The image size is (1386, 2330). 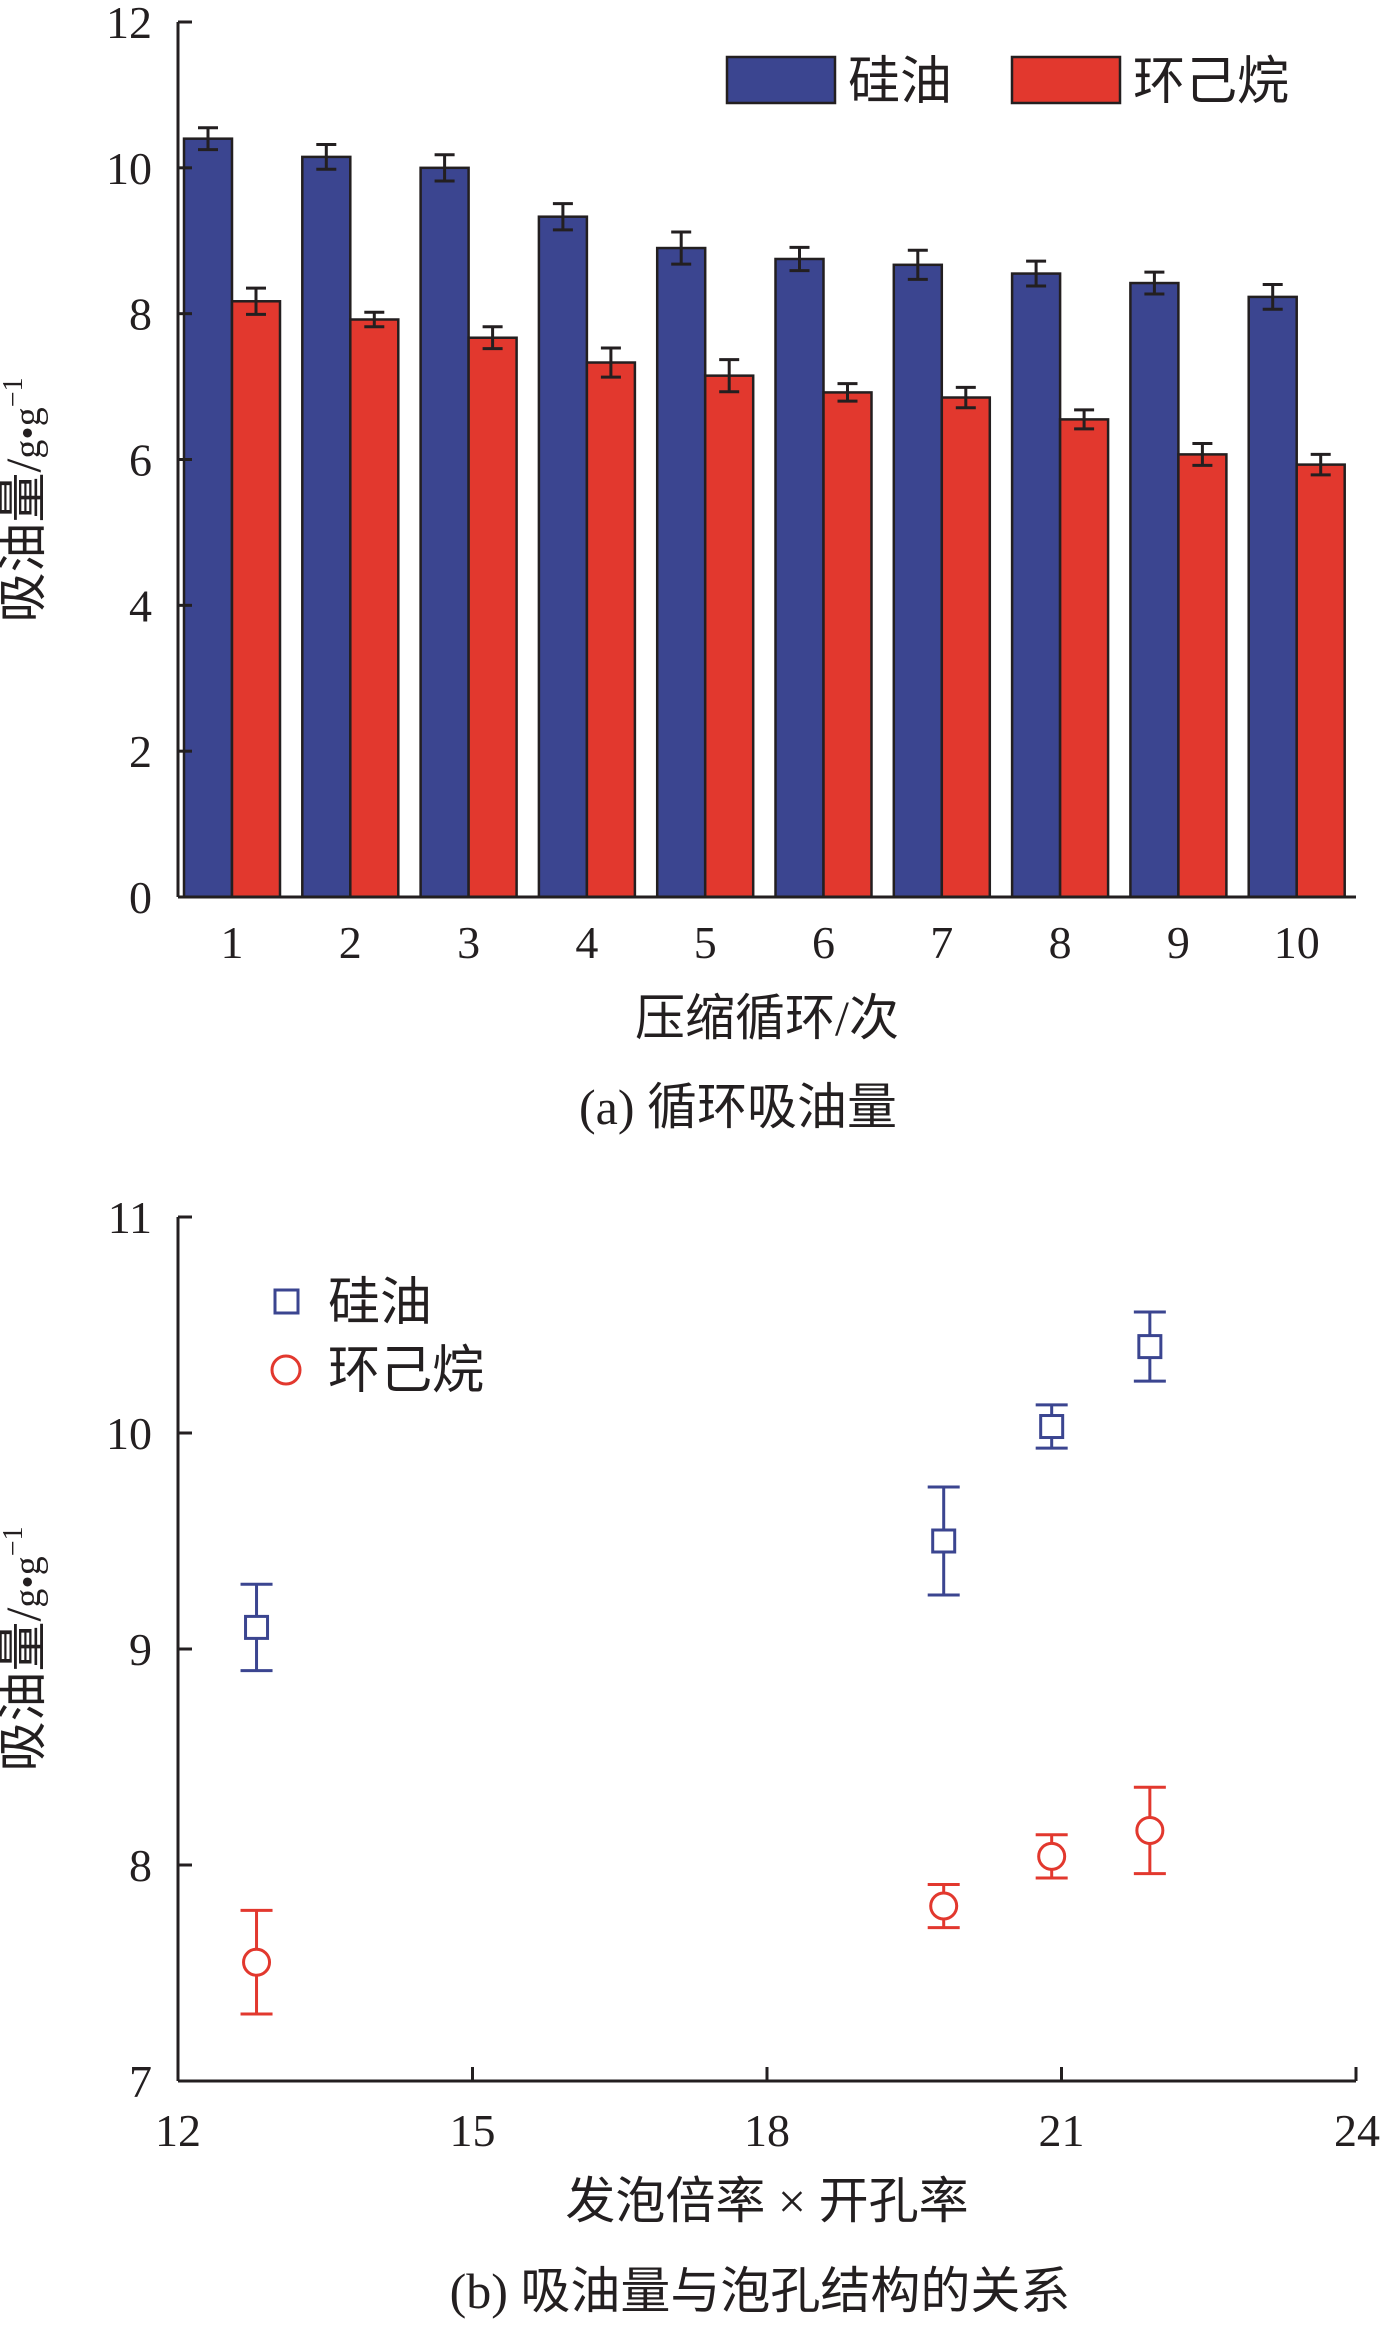 What do you see at coordinates (140, 1649) in the screenshot?
I see `y-tick-label-9: 9` at bounding box center [140, 1649].